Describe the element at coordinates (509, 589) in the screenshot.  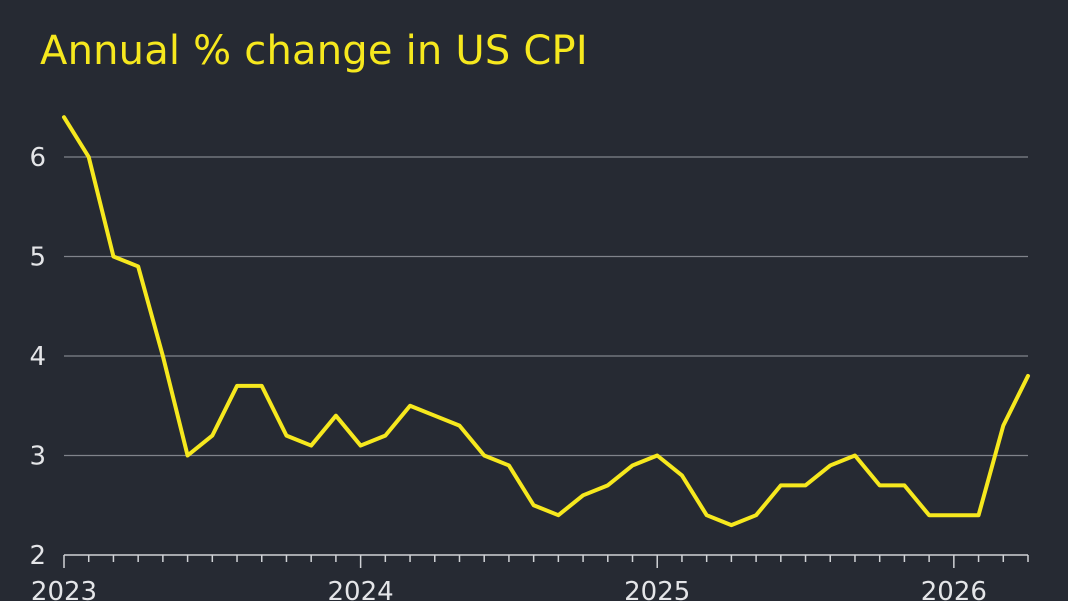
I see `x-axis-labels: 2023 2024 2025 2026` at that location.